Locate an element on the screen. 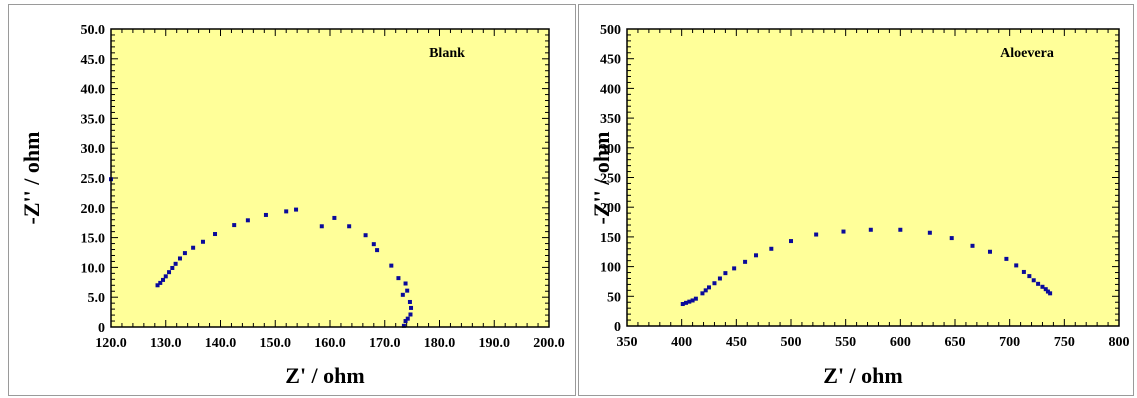 The height and width of the screenshot is (398, 1137). x-tick-label: 190.0 is located at coordinates (495, 343).